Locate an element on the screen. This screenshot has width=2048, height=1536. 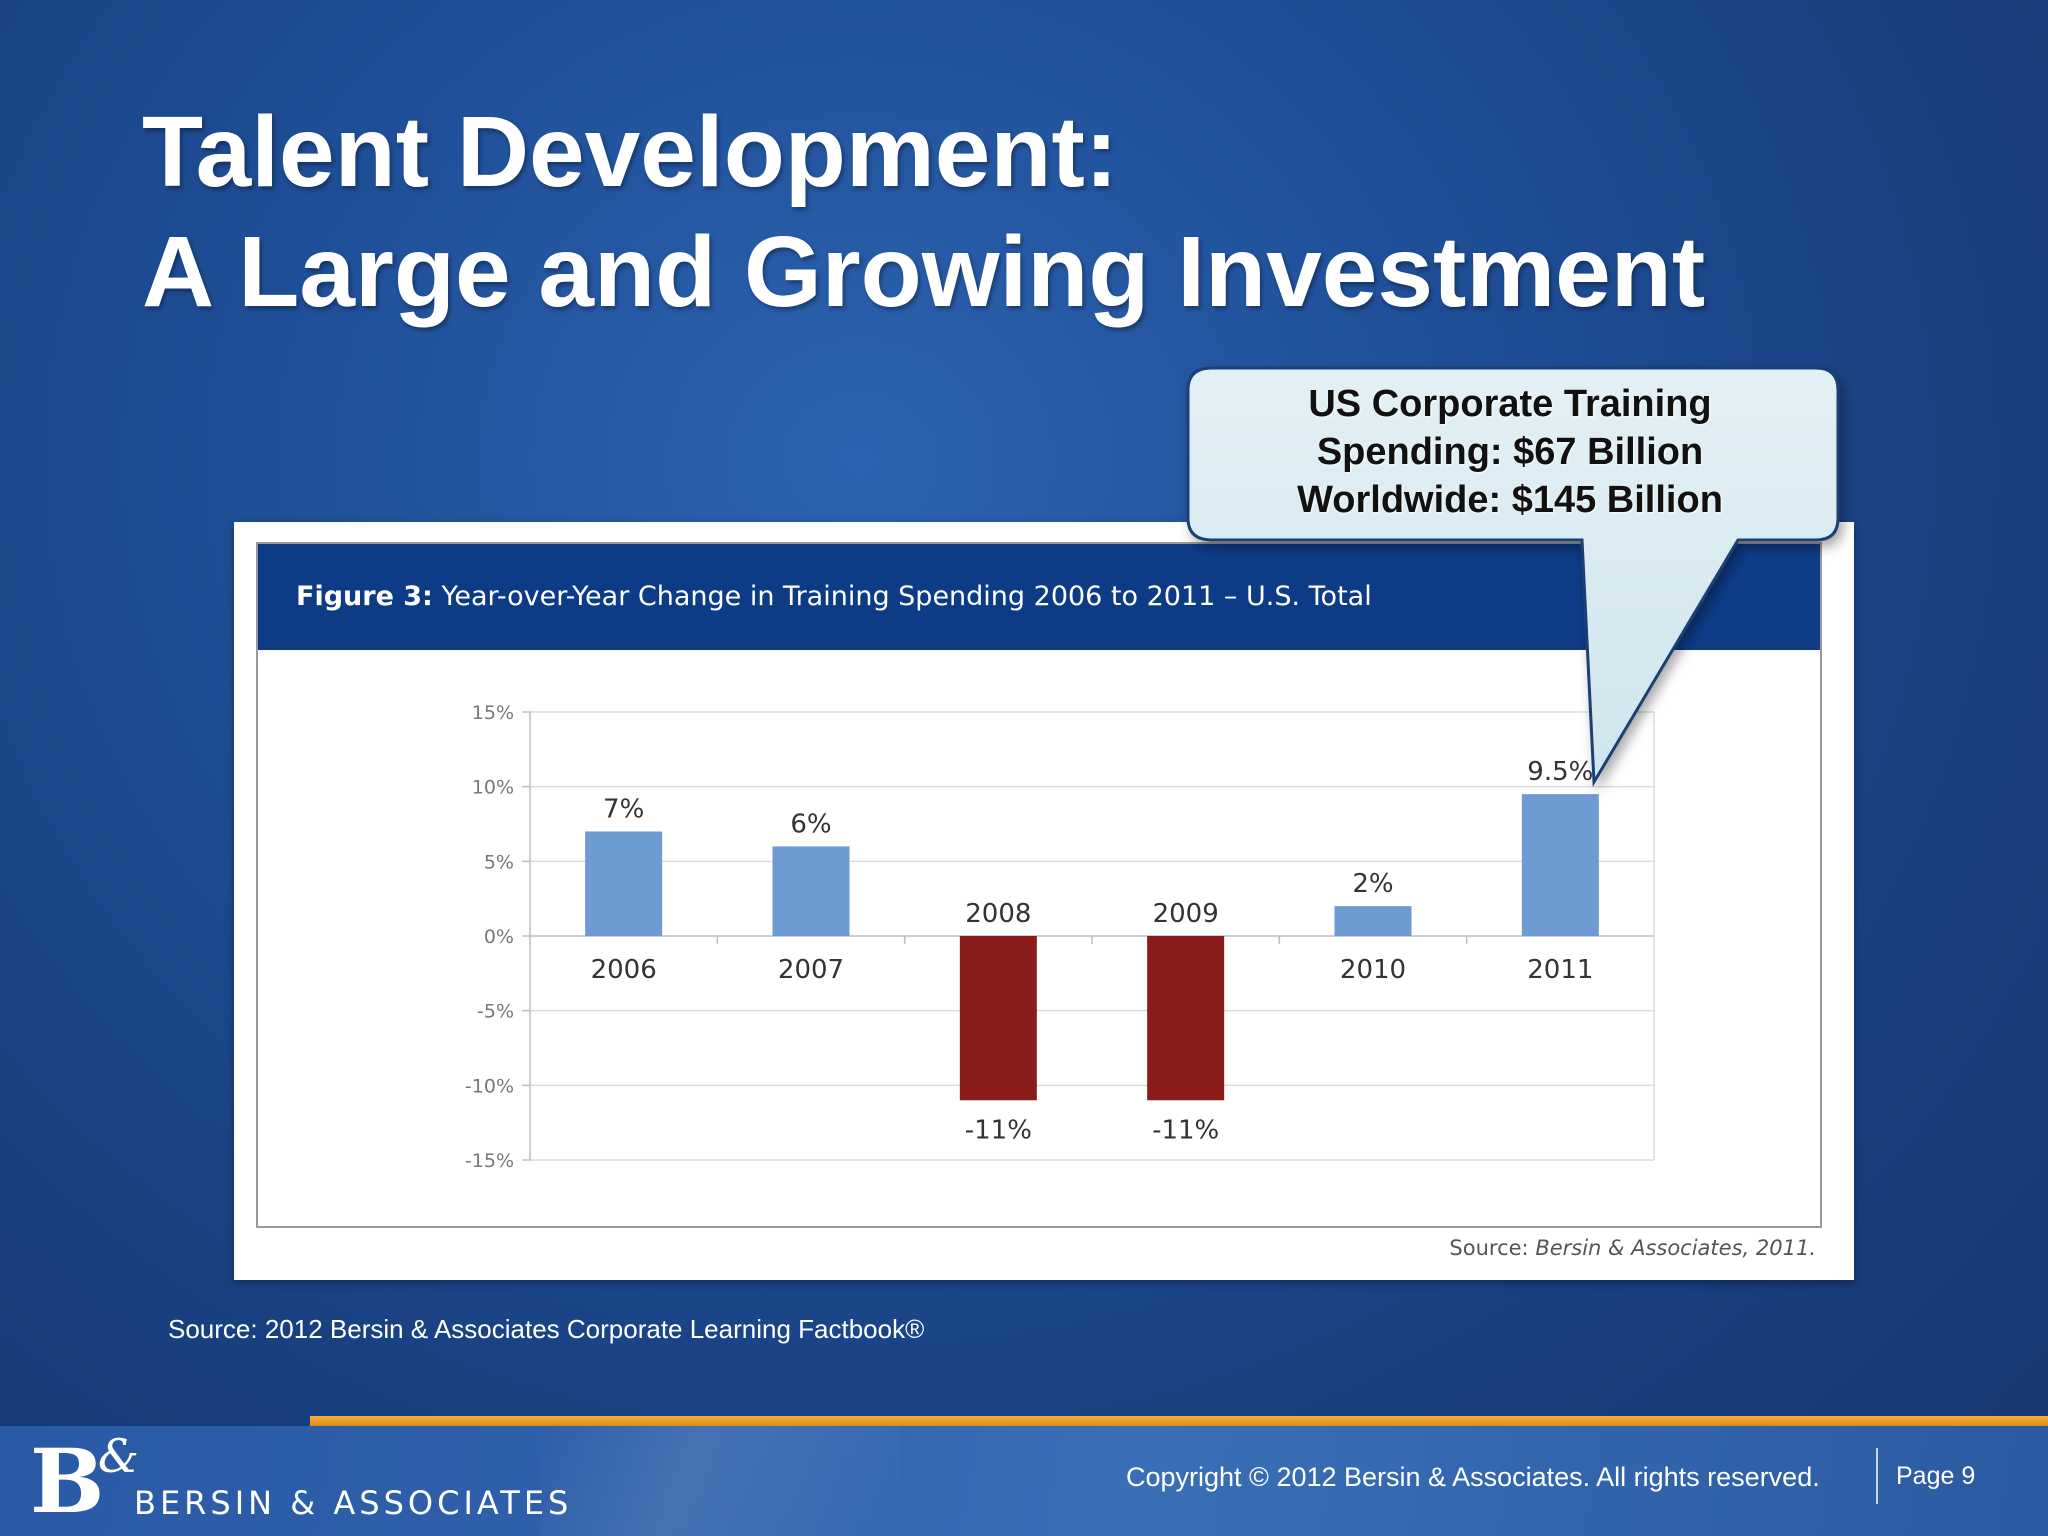
category-label: 2010 is located at coordinates (1373, 970).